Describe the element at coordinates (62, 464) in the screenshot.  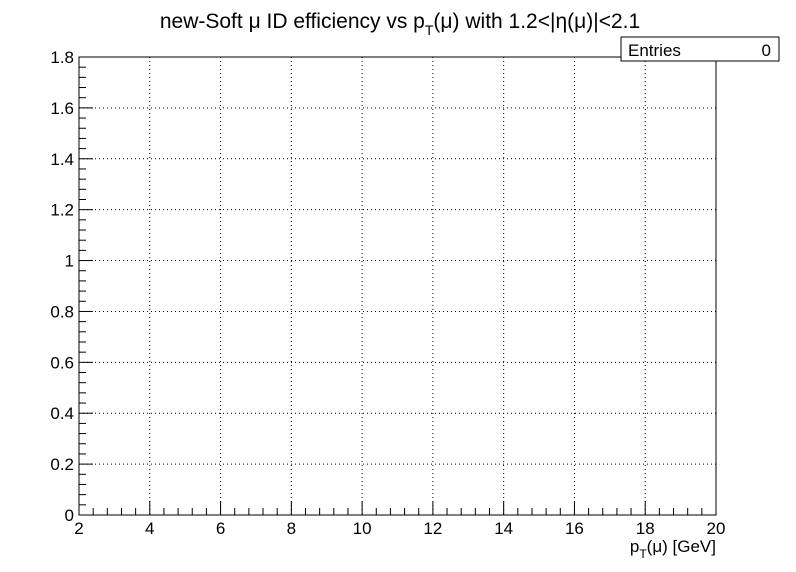
I see `y-tick-label: 0.2` at that location.